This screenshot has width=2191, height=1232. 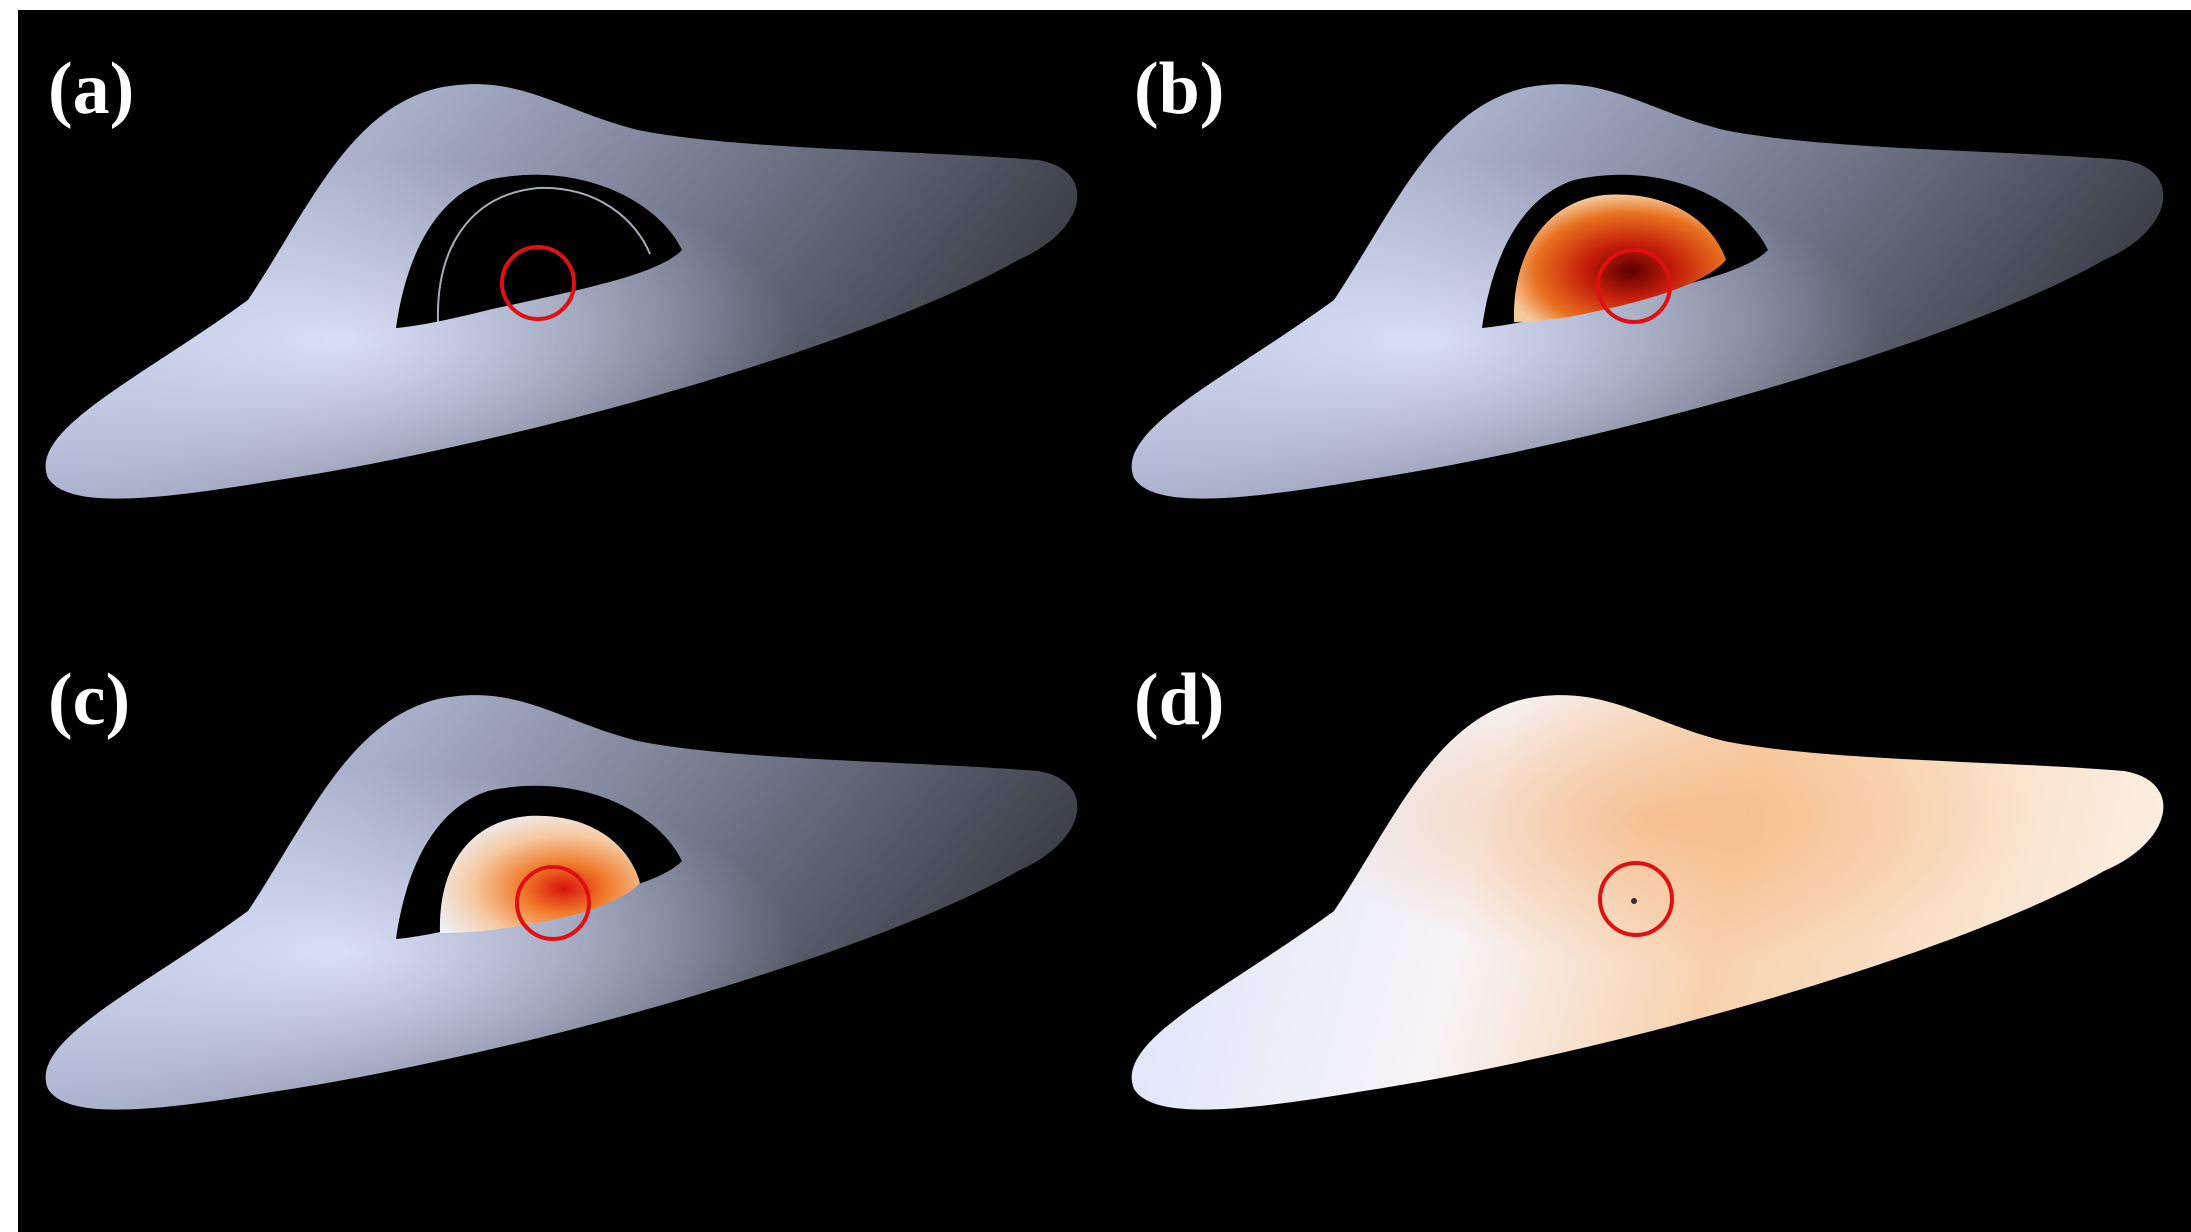 What do you see at coordinates (91, 89) in the screenshot?
I see `panel-label: (a)` at bounding box center [91, 89].